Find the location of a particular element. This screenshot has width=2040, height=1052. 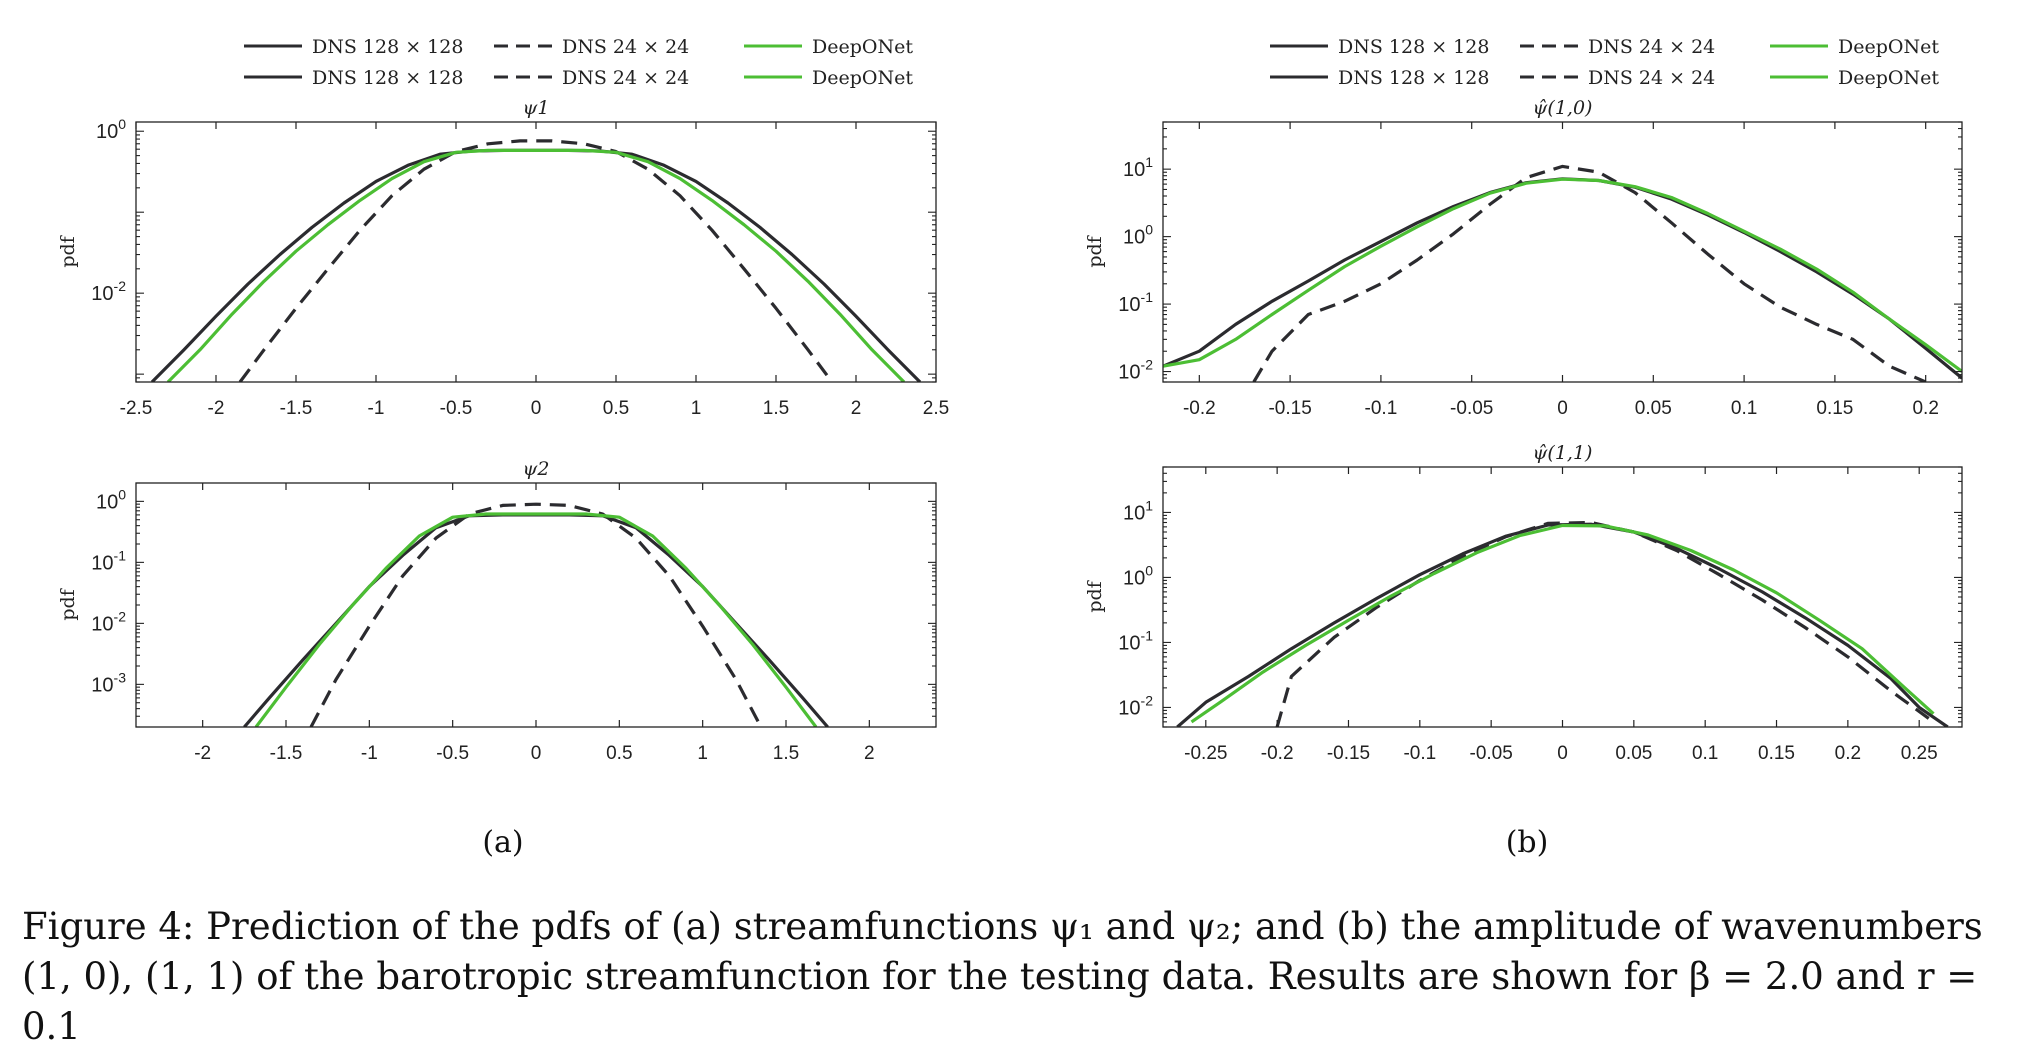

x-tick-label: -2.5 is located at coordinates (136, 408).